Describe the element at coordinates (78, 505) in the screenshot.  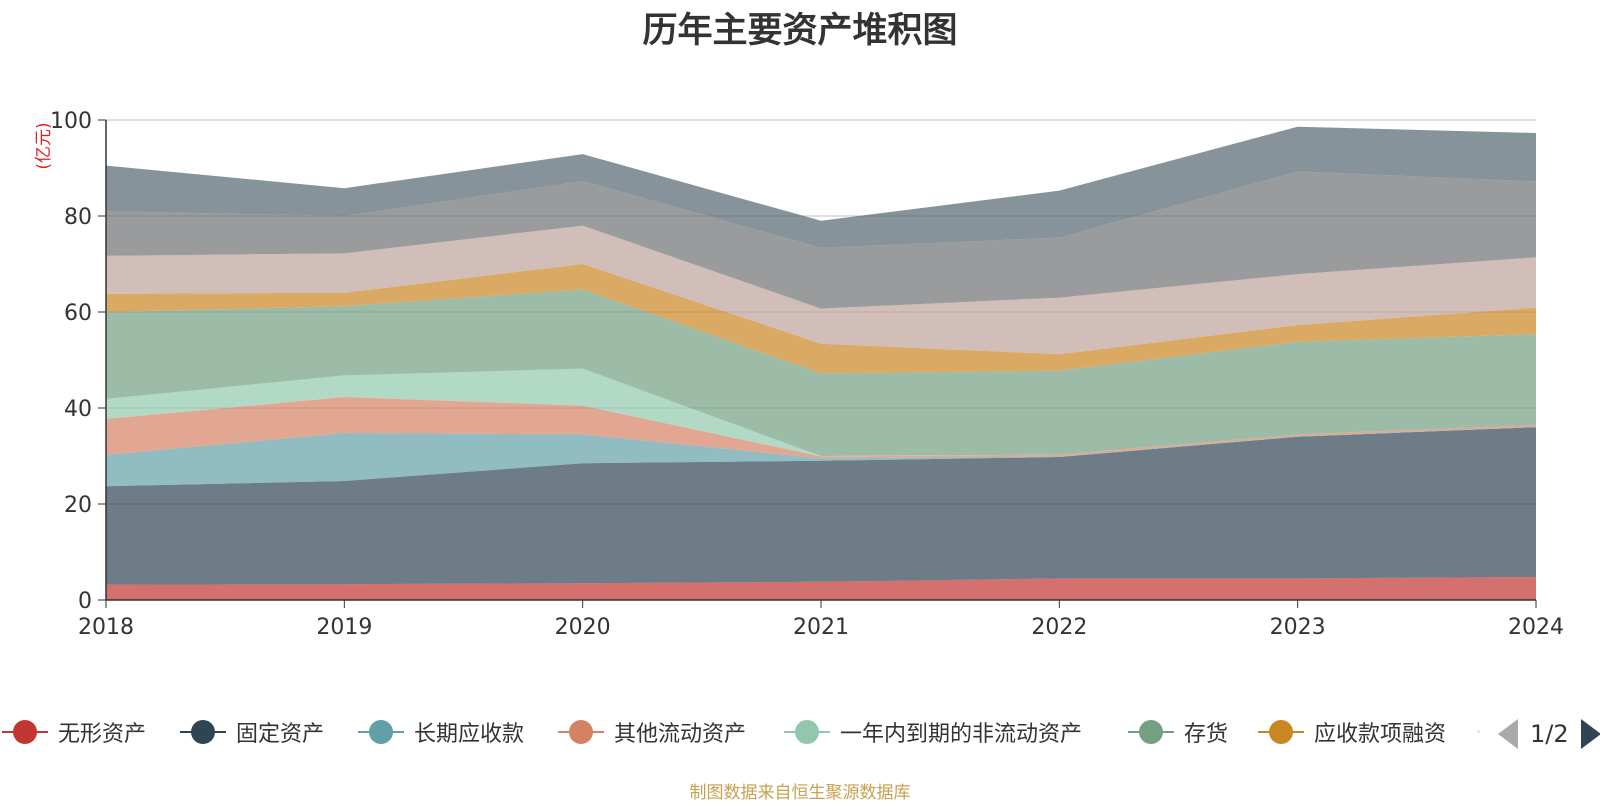
I see `y-tick-label: 20` at that location.